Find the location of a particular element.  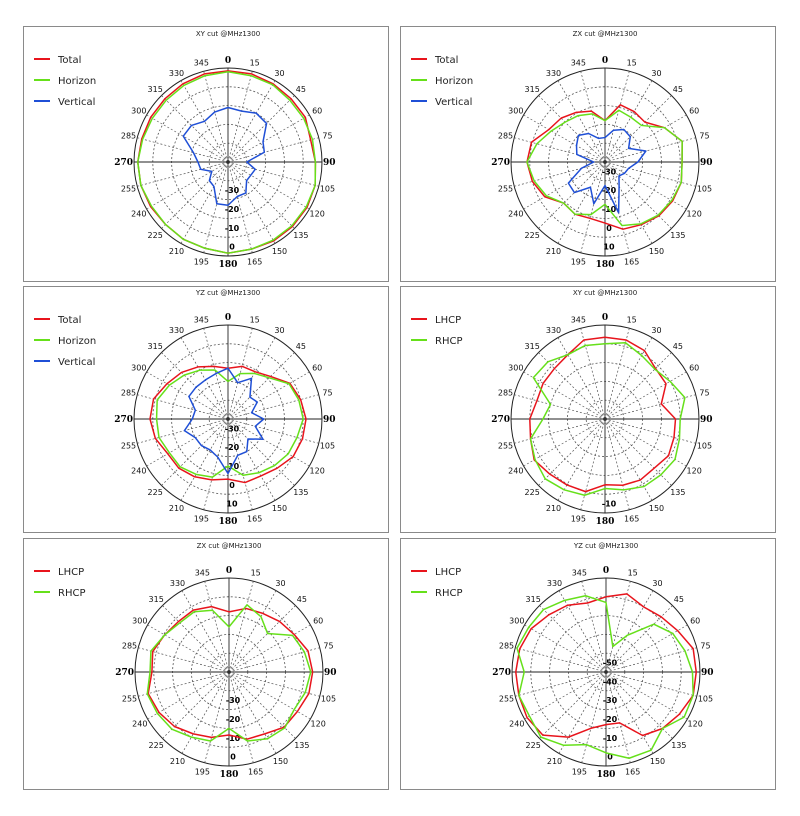

c3-angle-tick-60: 60 is located at coordinates (317, 368).